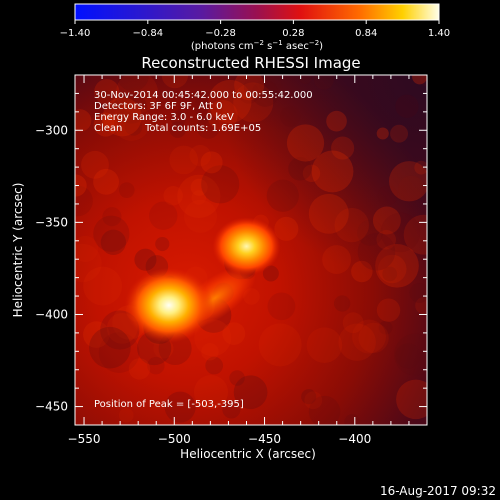 The width and height of the screenshot is (500, 500). Describe the element at coordinates (147, 33) in the screenshot. I see `colorbar-tick-label: −0.84` at that location.